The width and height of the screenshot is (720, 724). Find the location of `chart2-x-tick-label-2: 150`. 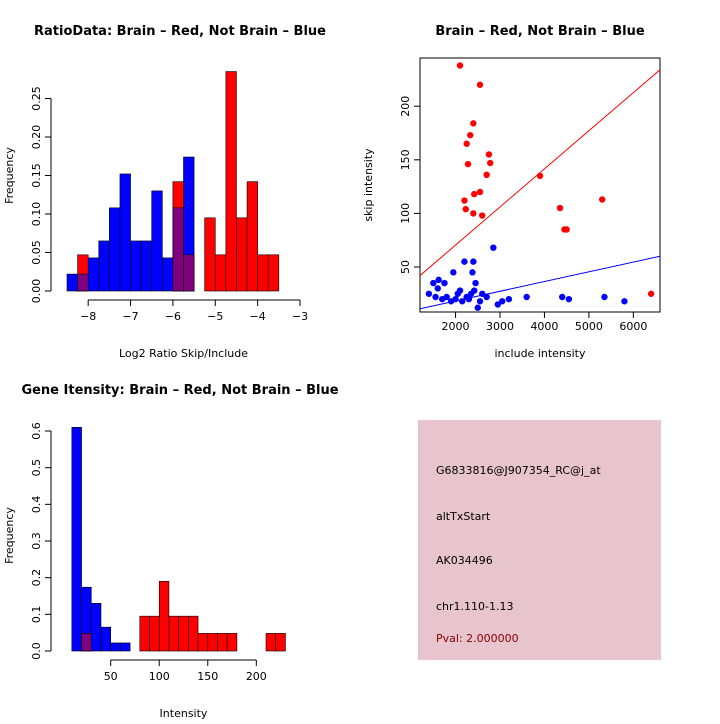

chart2-x-tick-label-2: 150 is located at coordinates (207, 676).